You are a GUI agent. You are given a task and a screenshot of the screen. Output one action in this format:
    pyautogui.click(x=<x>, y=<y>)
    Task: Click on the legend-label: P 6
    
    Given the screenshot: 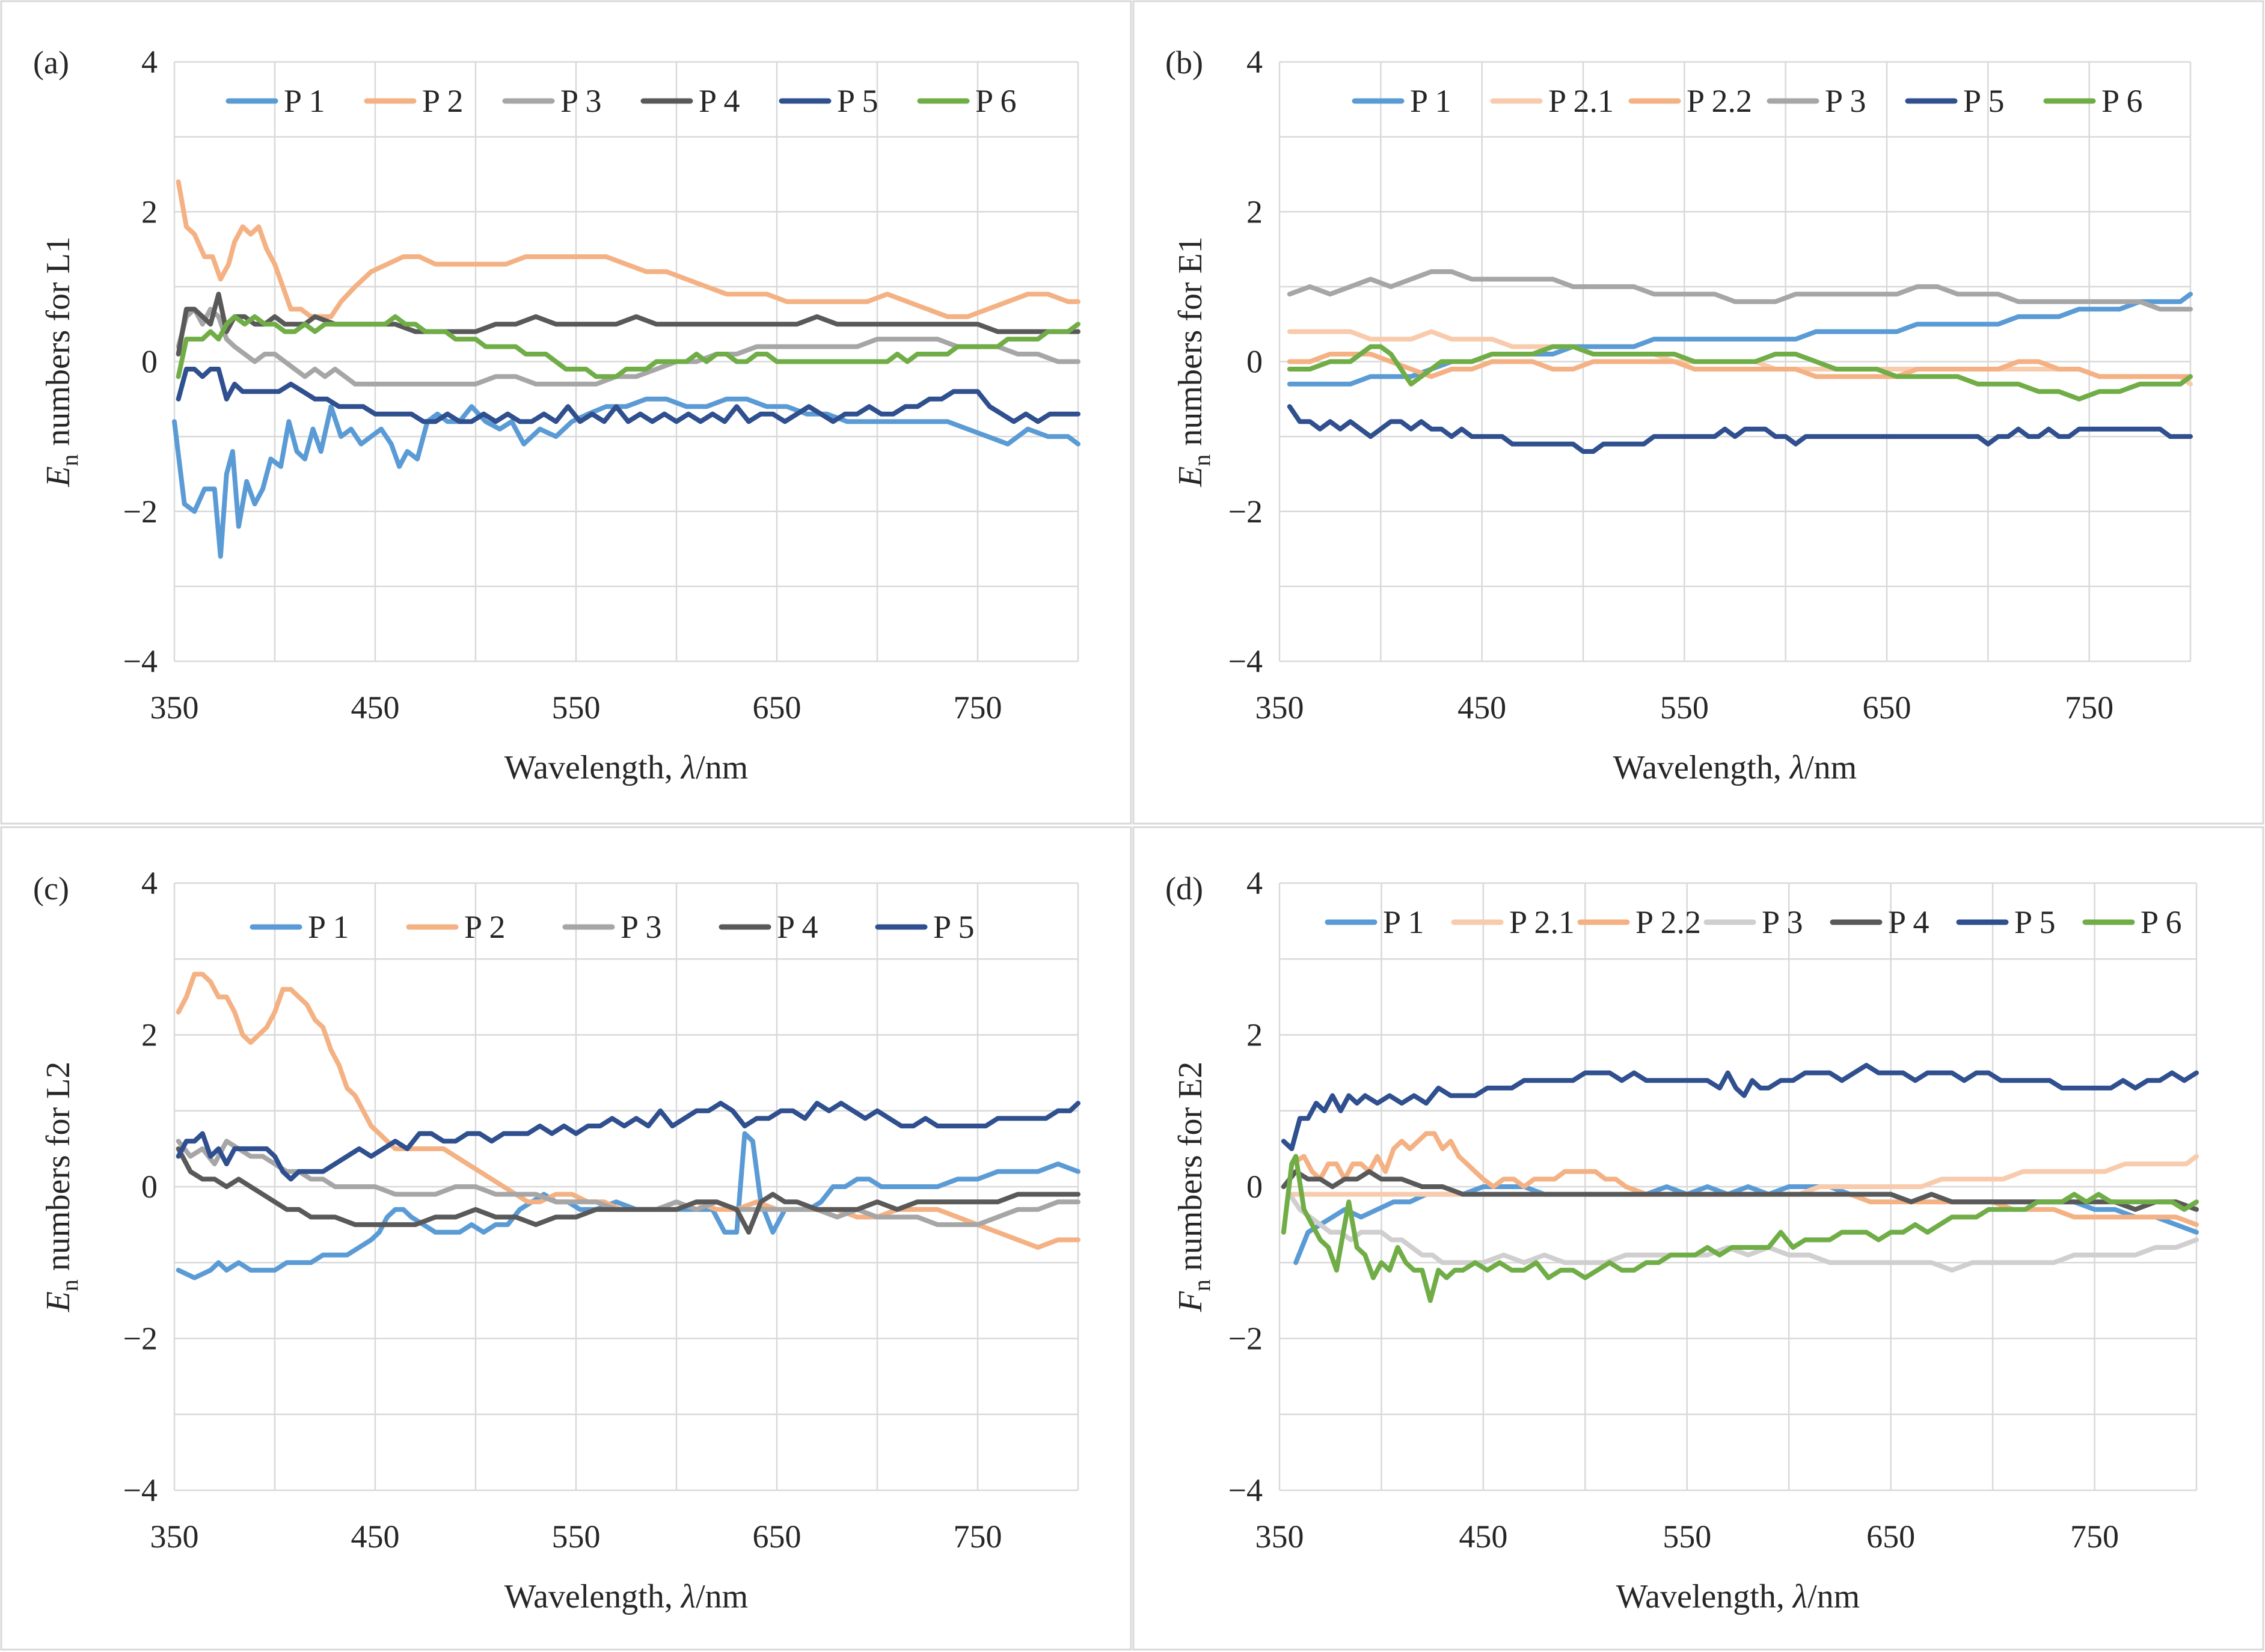 What is the action you would take?
    pyautogui.click(x=2122, y=101)
    